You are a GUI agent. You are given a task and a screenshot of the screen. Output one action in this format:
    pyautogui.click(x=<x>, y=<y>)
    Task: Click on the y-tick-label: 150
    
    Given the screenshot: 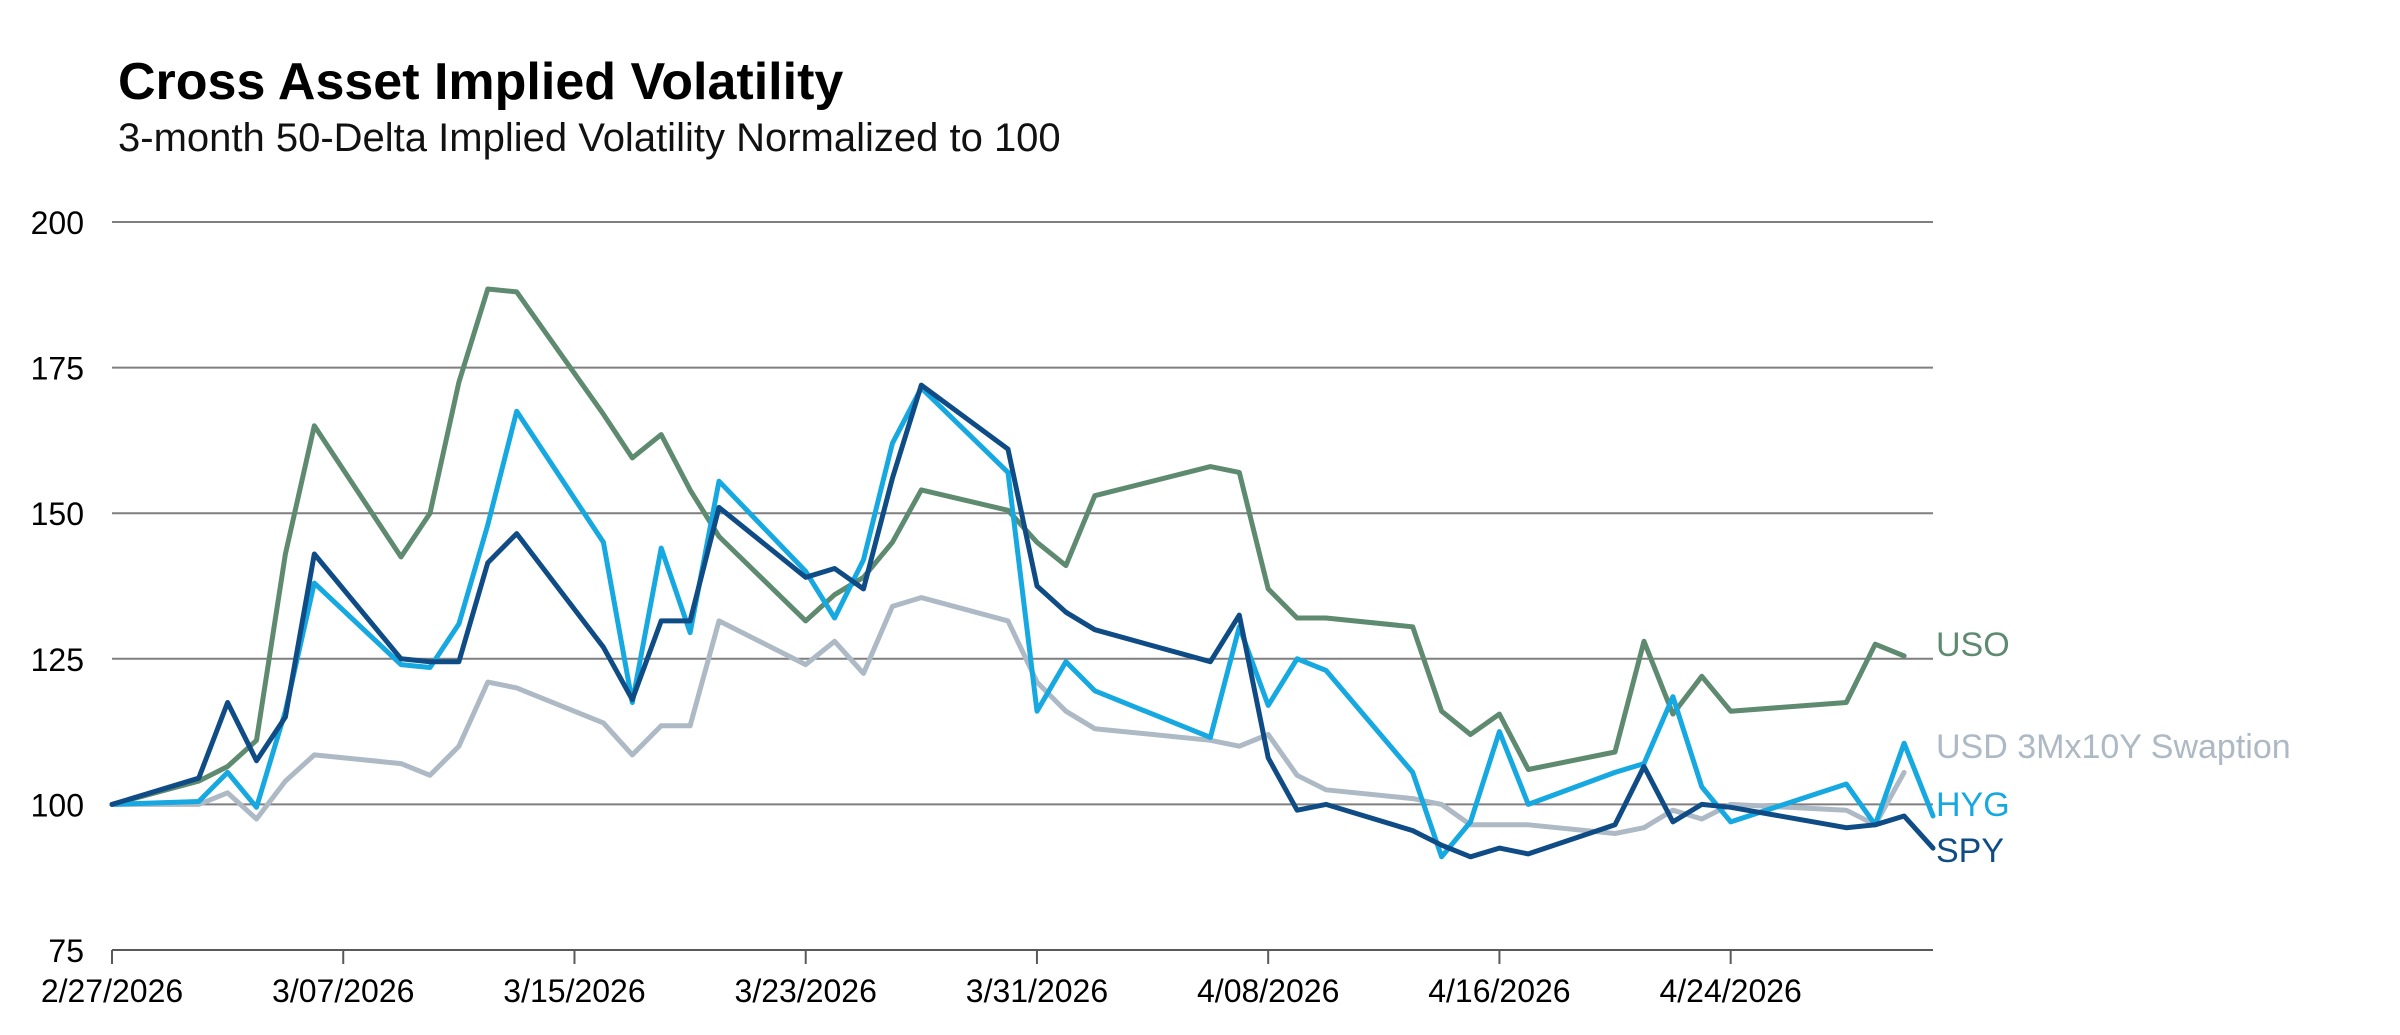 What is the action you would take?
    pyautogui.click(x=57, y=514)
    